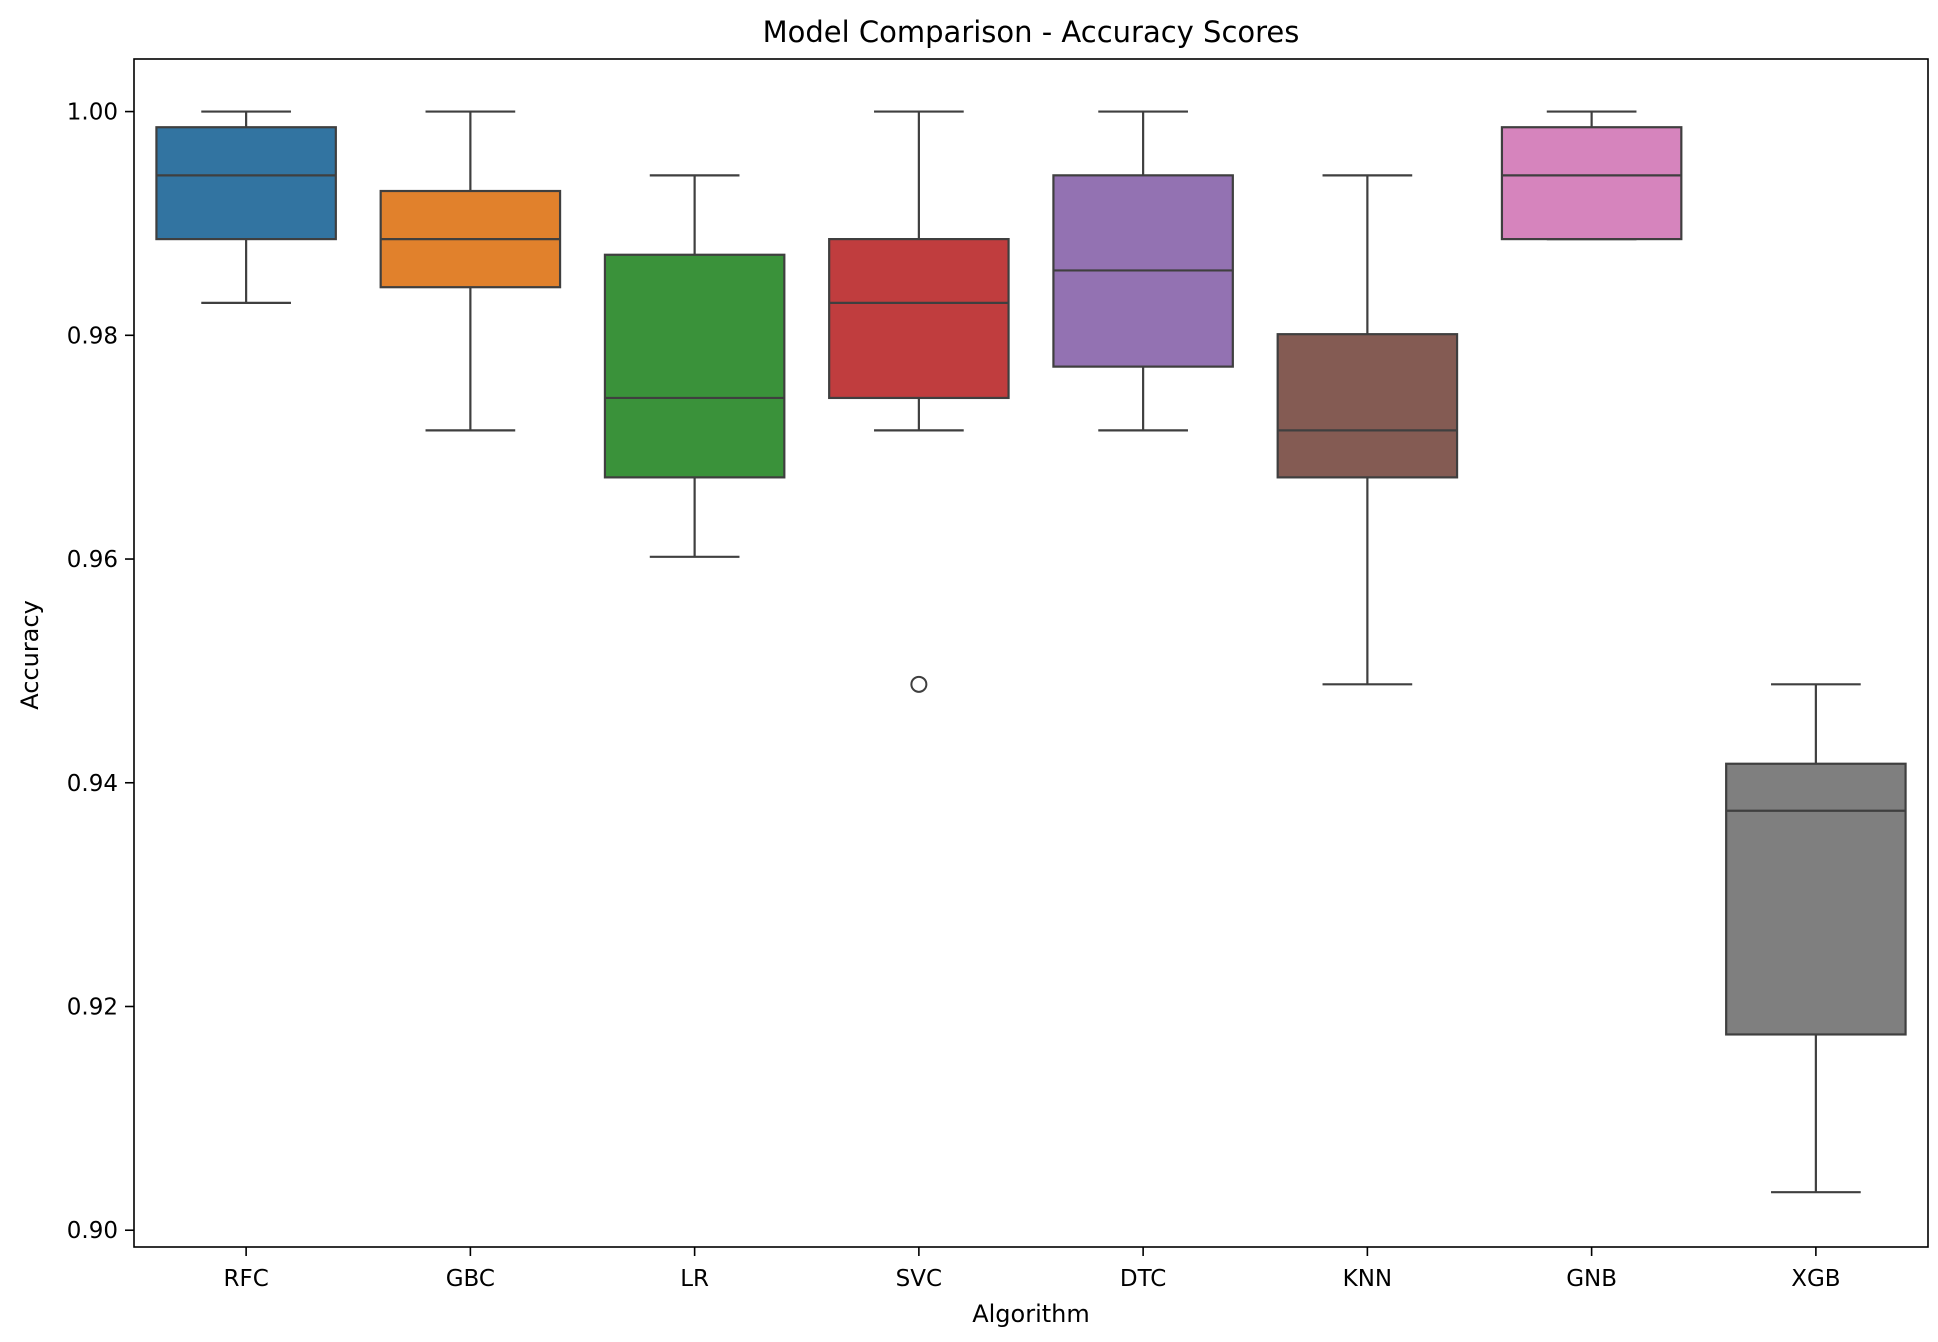 This screenshot has height=1342, width=1938. I want to click on box-body-rfc, so click(246, 183).